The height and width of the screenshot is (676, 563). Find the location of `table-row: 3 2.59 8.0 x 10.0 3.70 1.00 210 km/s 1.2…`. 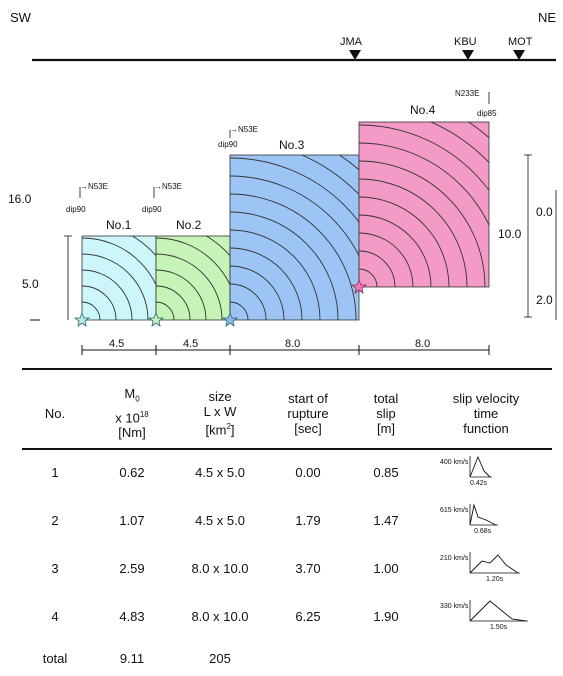

table-row: 3 2.59 8.0 x 10.0 3.70 1.00 210 km/s 1.2… is located at coordinates (287, 568).